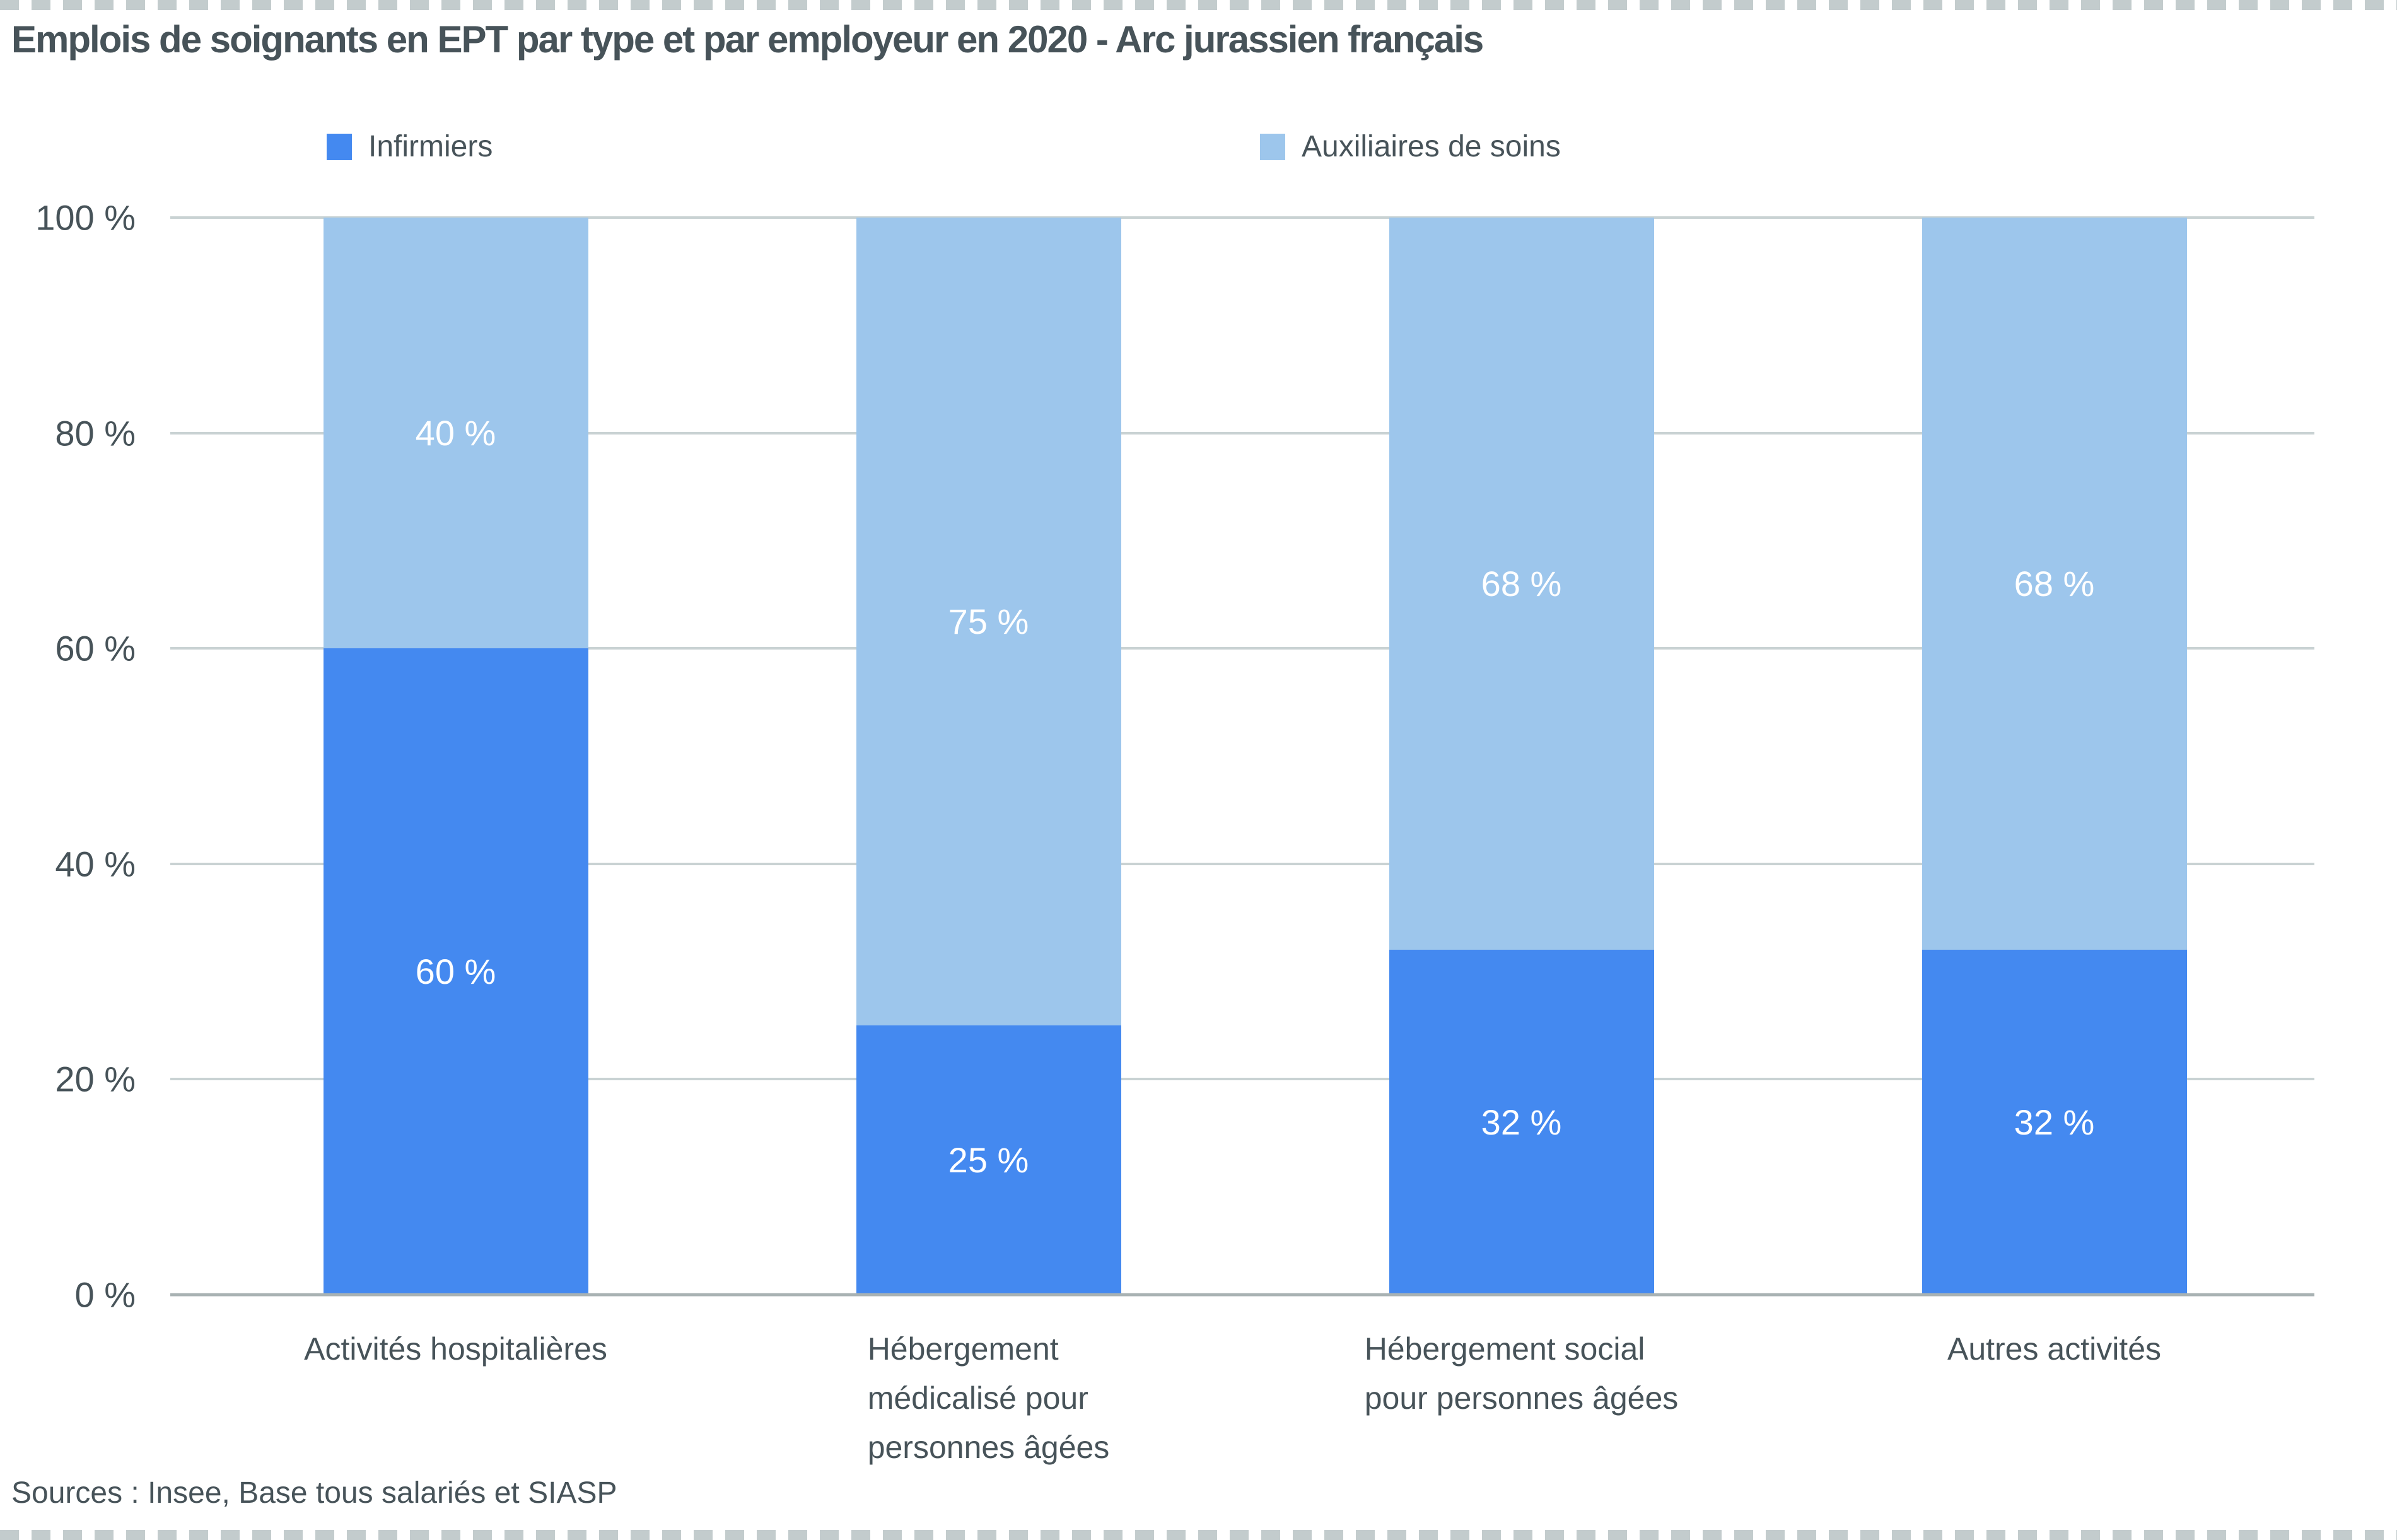  I want to click on y-axis-tick-label: 20 %, so click(95, 1079).